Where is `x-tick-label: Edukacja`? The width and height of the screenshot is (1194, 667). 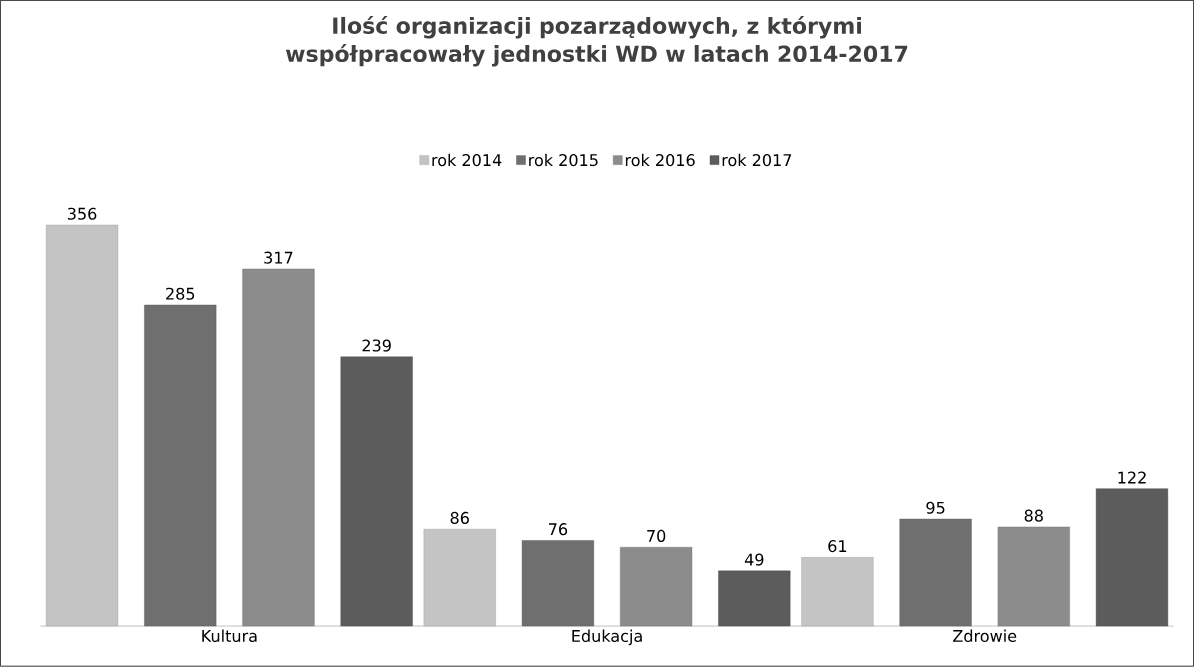
x-tick-label: Edukacja is located at coordinates (607, 637).